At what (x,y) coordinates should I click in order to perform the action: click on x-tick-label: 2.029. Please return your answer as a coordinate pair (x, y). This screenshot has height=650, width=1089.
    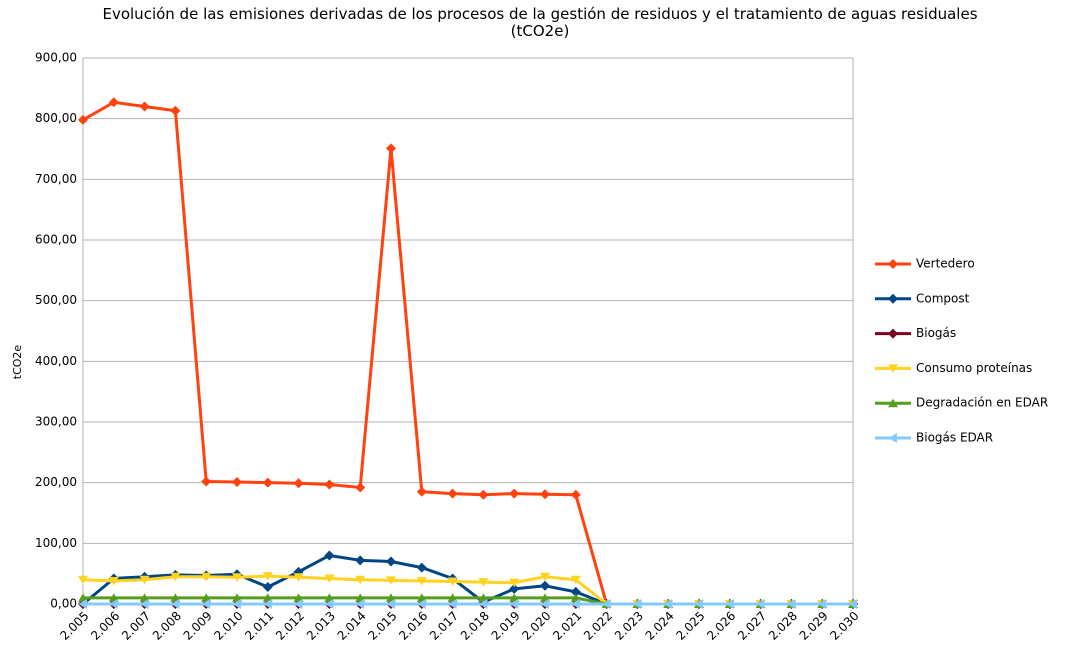
    Looking at the image, I should click on (814, 626).